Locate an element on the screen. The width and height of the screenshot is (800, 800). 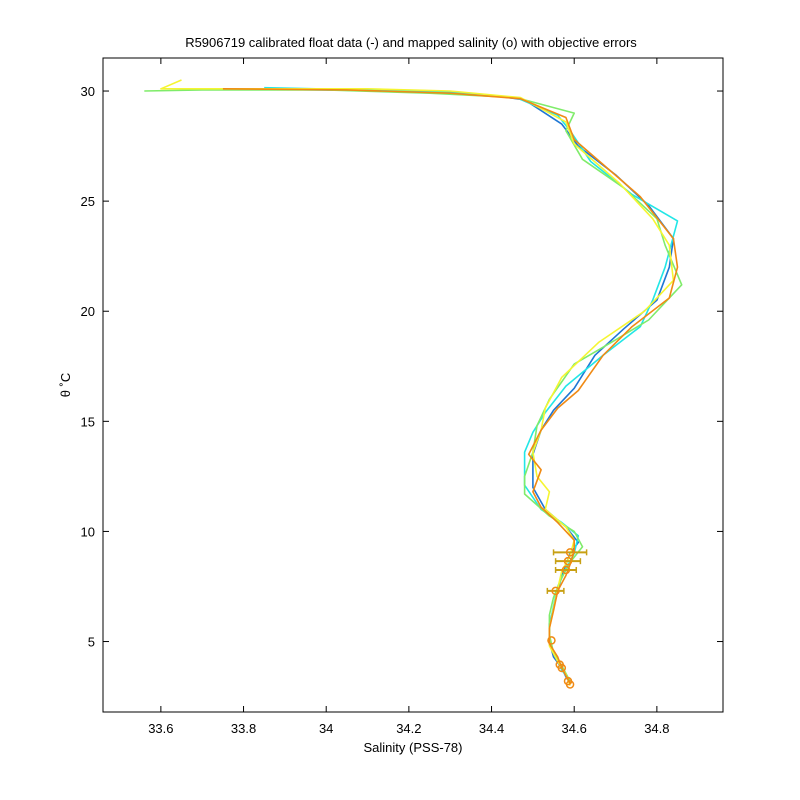
x-tick-label: 34.6 is located at coordinates (574, 728).